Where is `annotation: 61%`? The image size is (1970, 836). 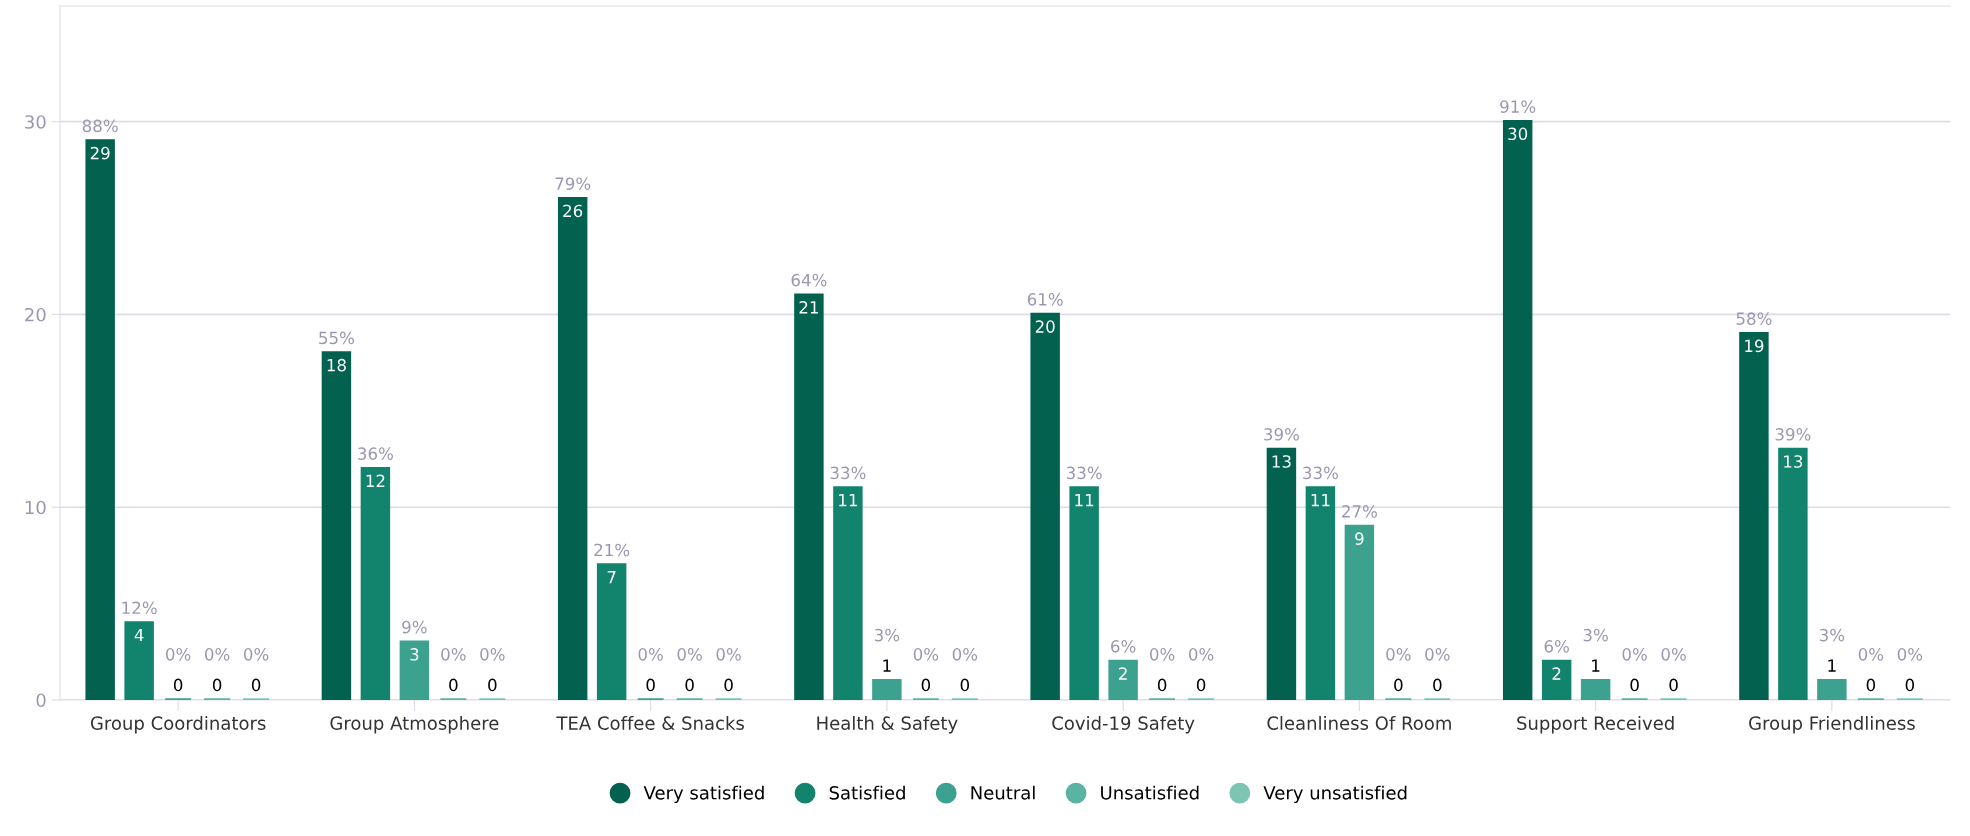
annotation: 61% is located at coordinates (1045, 299).